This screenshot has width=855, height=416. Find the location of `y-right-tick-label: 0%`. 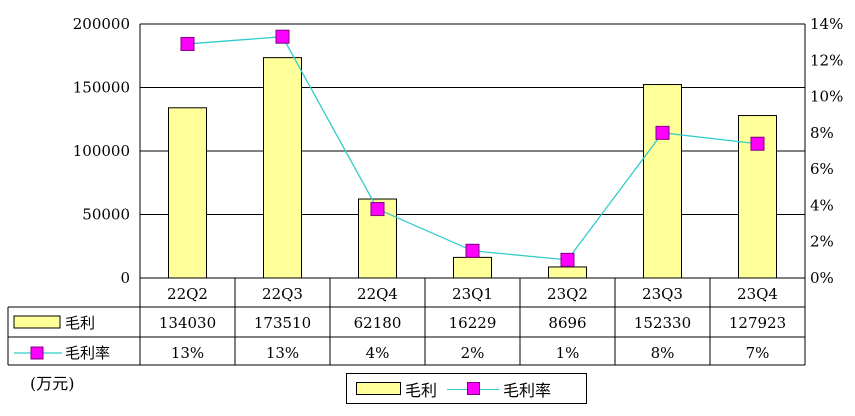

y-right-tick-label: 0% is located at coordinates (822, 278).